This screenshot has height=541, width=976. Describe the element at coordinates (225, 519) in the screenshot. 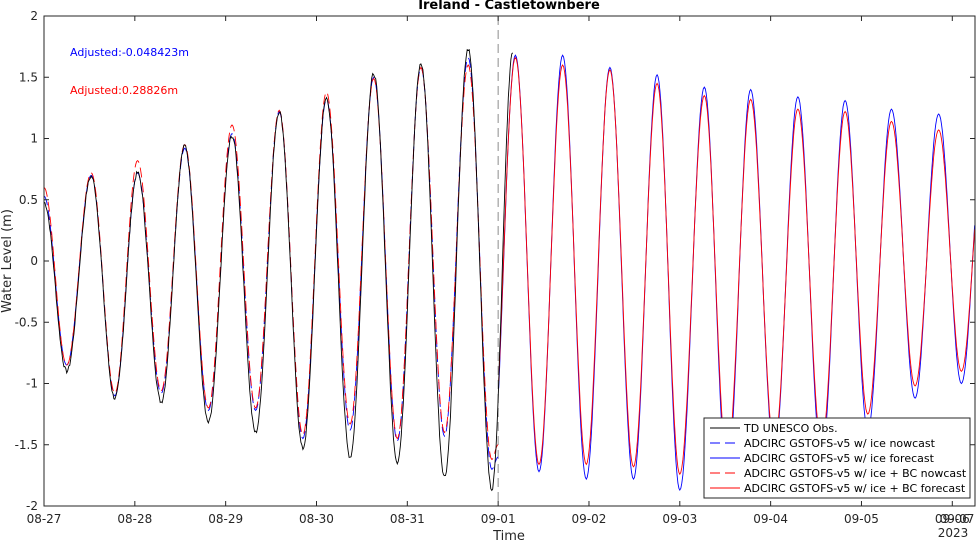

I see `x-tick-label: 08-29` at that location.